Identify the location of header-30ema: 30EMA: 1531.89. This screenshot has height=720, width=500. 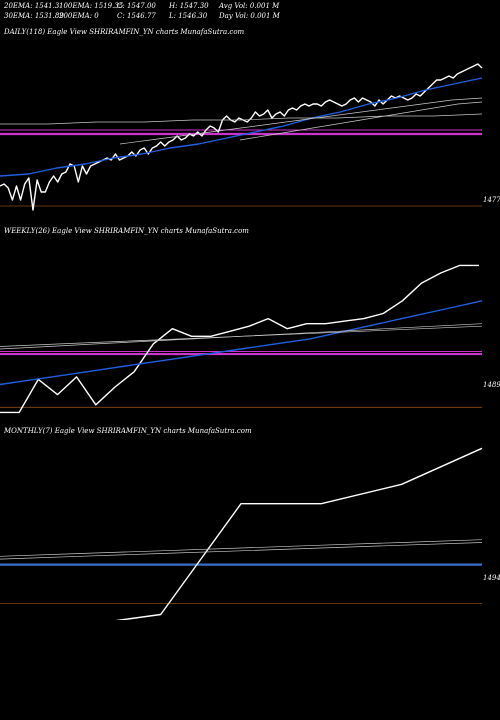
(34, 16).